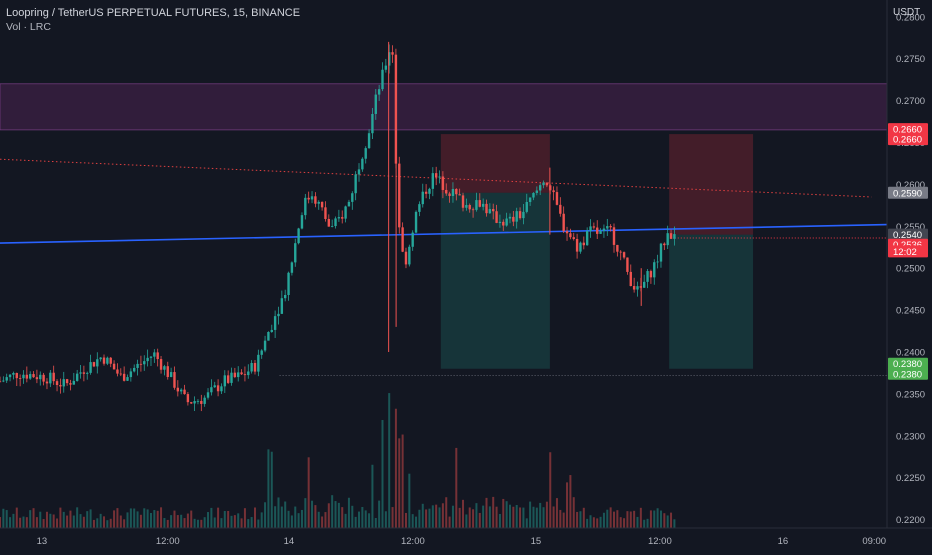  What do you see at coordinates (436, 178) in the screenshot?
I see `red-dotted-trend-line` at bounding box center [436, 178].